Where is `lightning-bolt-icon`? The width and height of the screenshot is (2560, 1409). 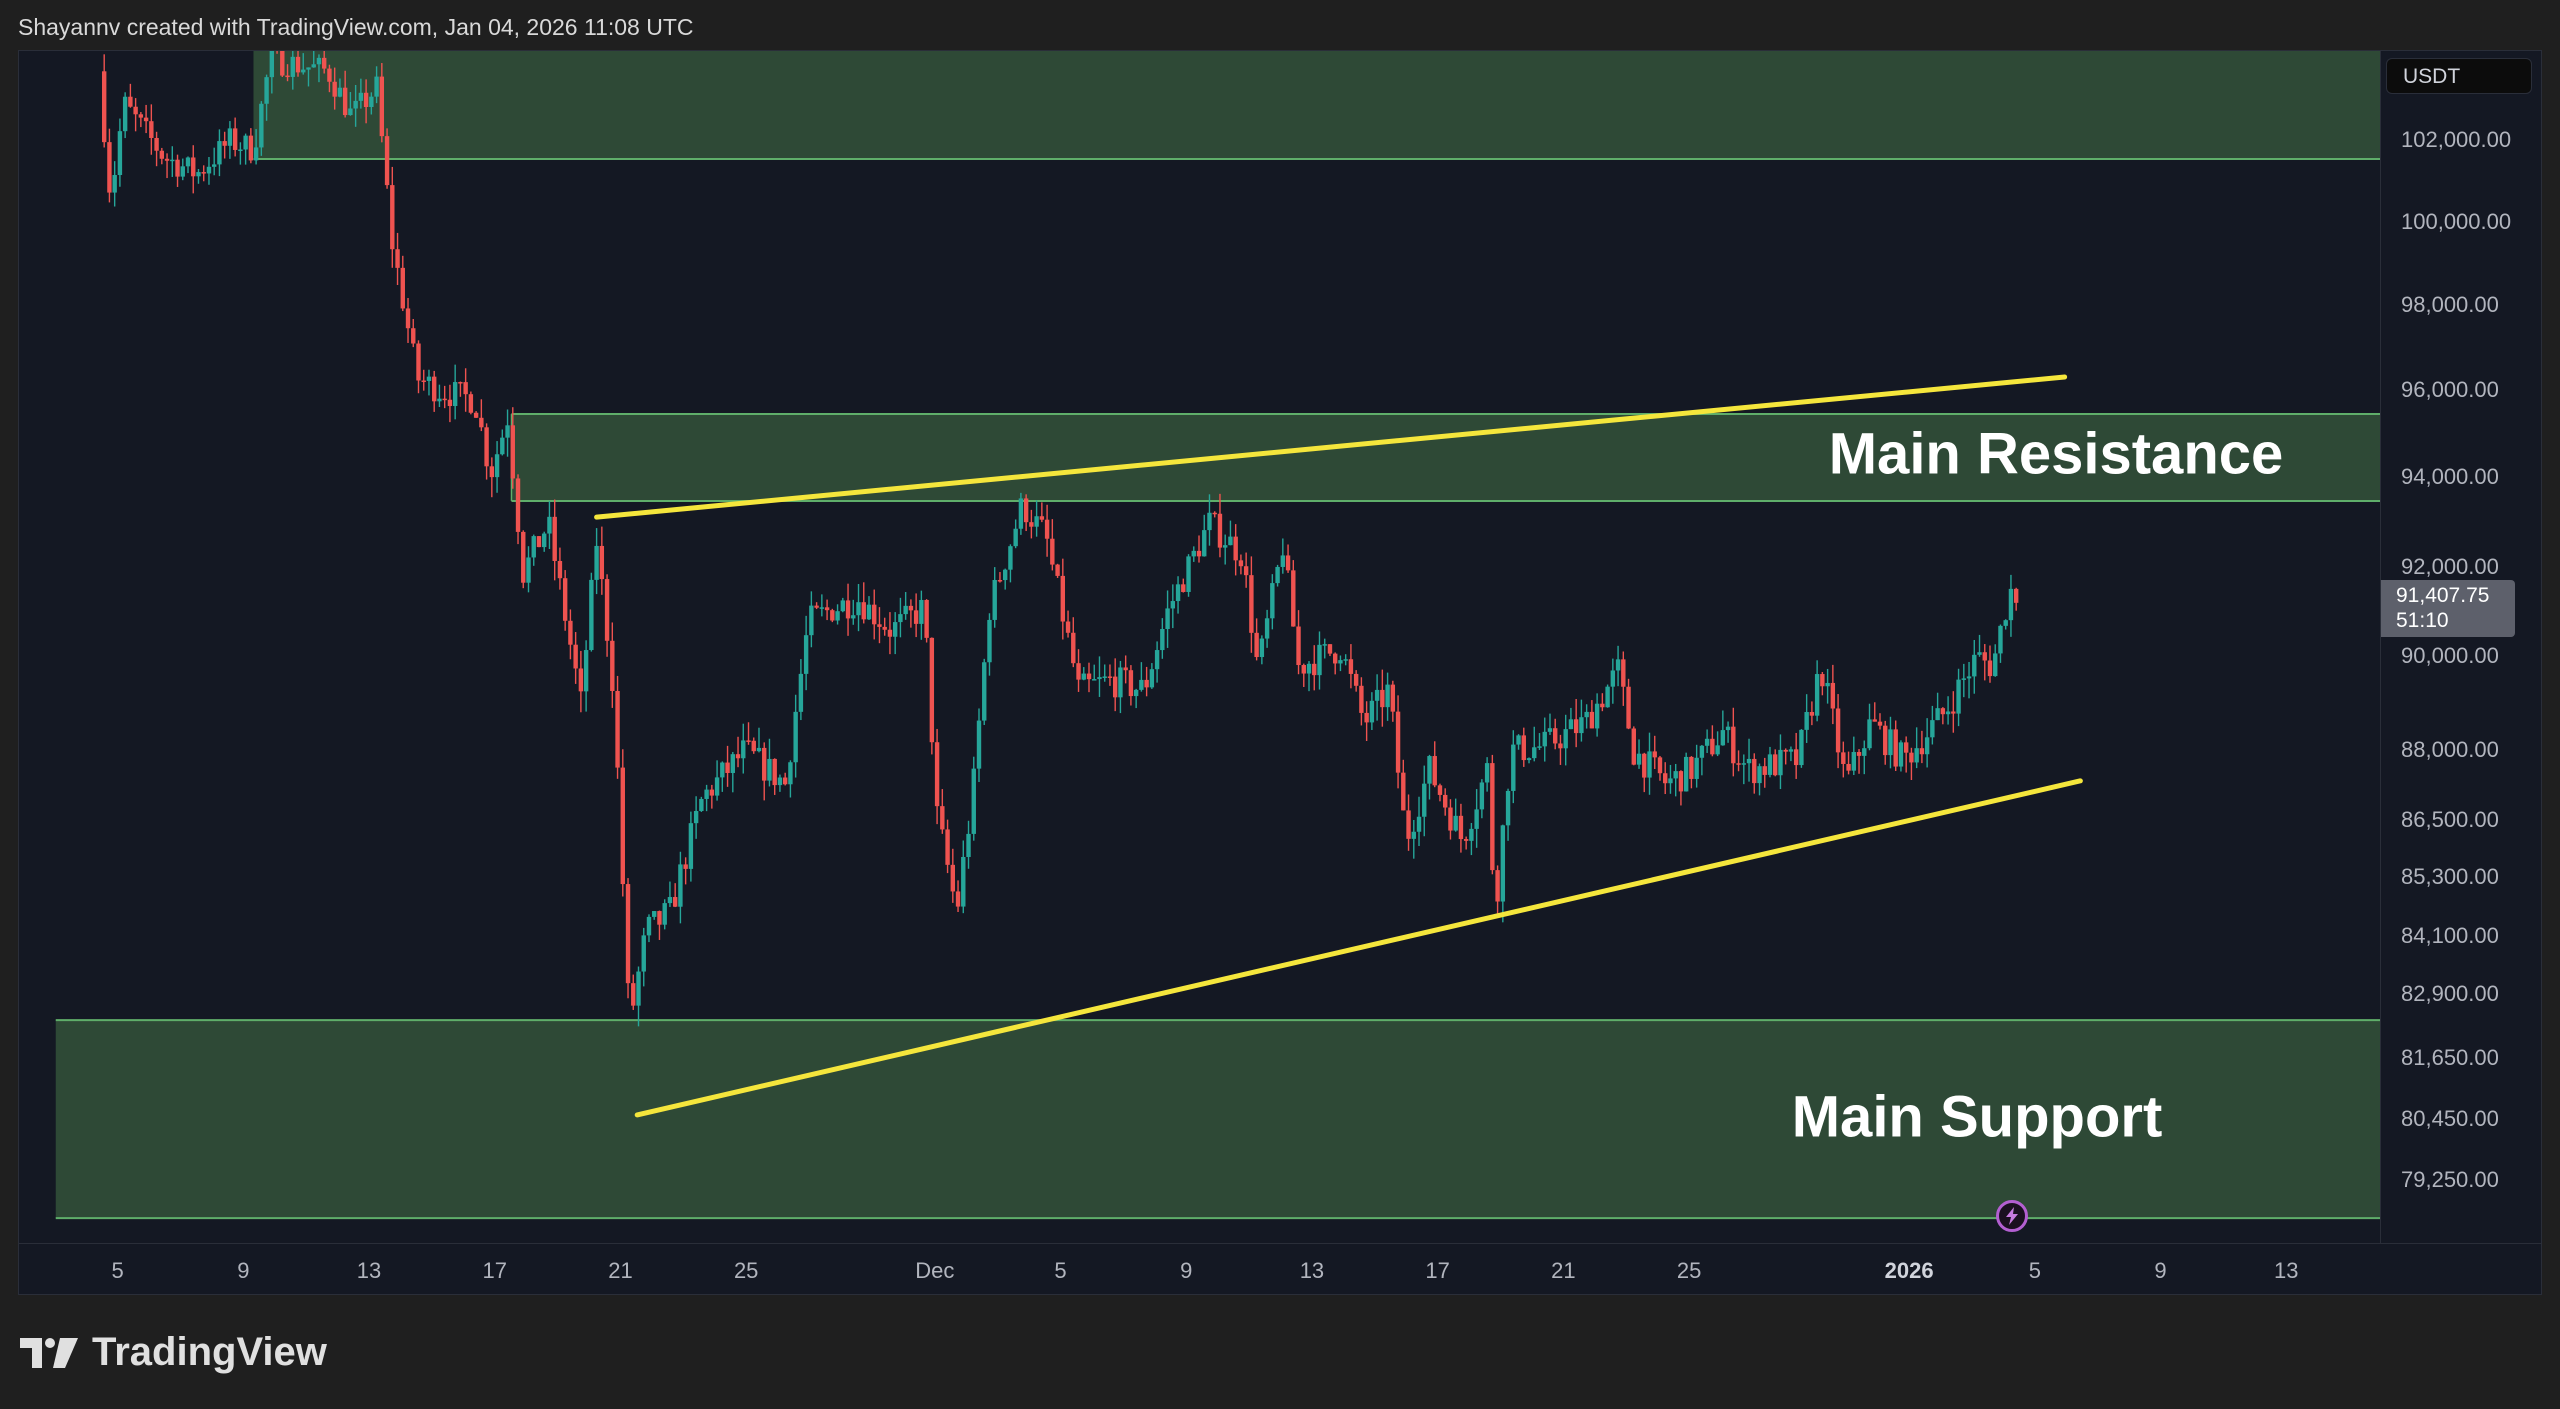 lightning-bolt-icon is located at coordinates (2012, 1216).